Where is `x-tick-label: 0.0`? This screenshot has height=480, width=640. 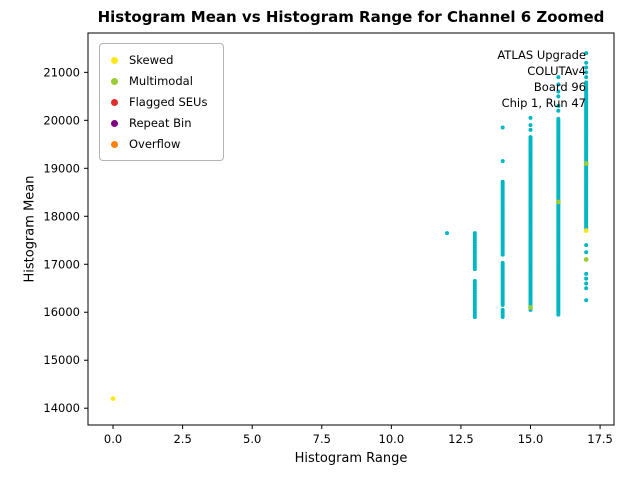 x-tick-label: 0.0 is located at coordinates (113, 439).